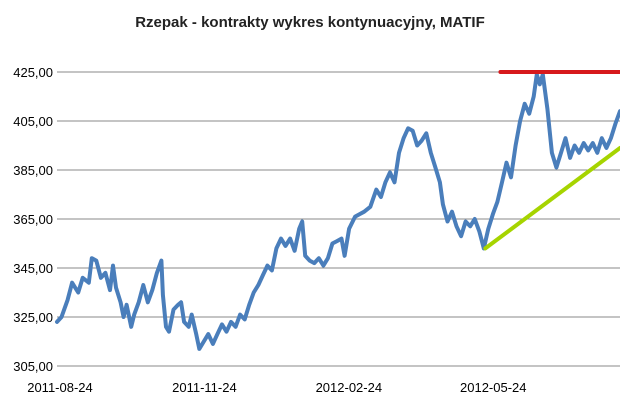  Describe the element at coordinates (33, 268) in the screenshot. I see `y-tick-label: 345,00` at that location.